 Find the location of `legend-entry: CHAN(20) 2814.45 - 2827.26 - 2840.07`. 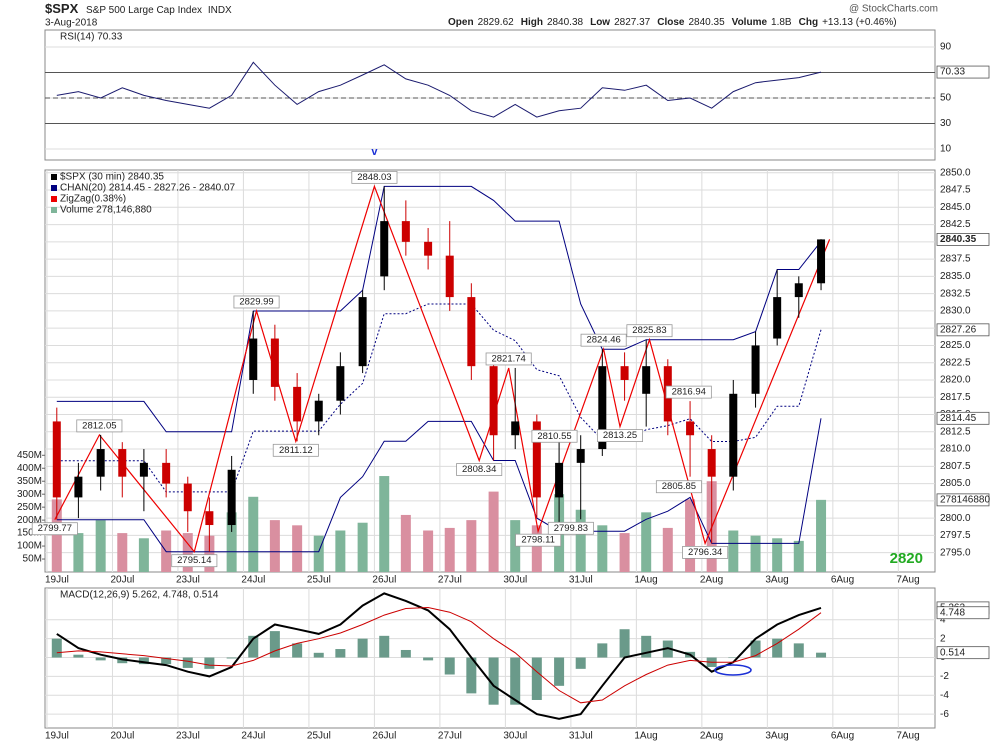

legend-entry: CHAN(20) 2814.45 - 2827.26 - 2840.07 is located at coordinates (148, 188).